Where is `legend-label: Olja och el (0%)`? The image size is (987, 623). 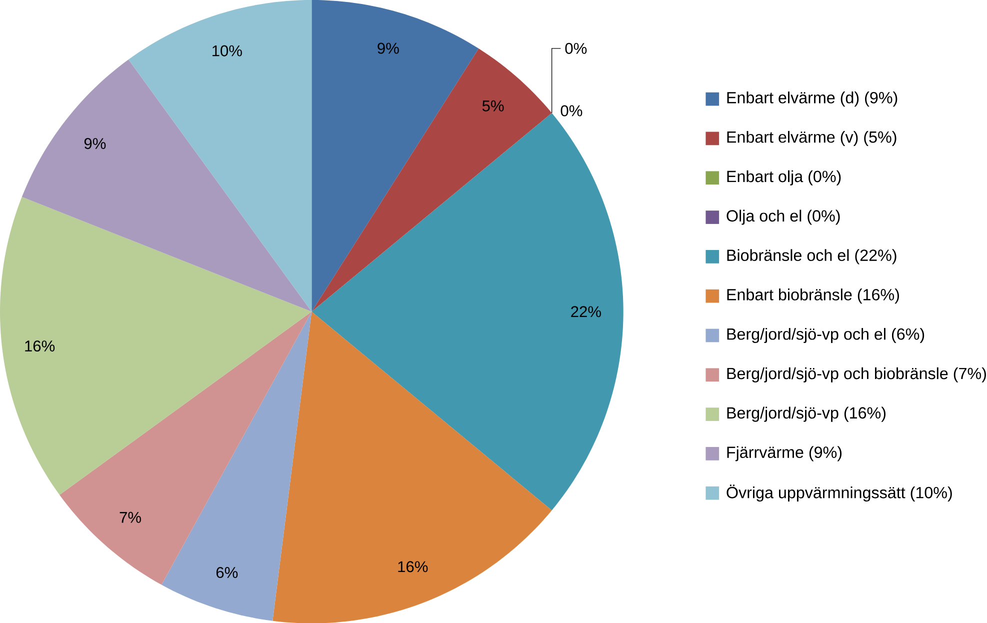
legend-label: Olja och el (0%) is located at coordinates (783, 217).